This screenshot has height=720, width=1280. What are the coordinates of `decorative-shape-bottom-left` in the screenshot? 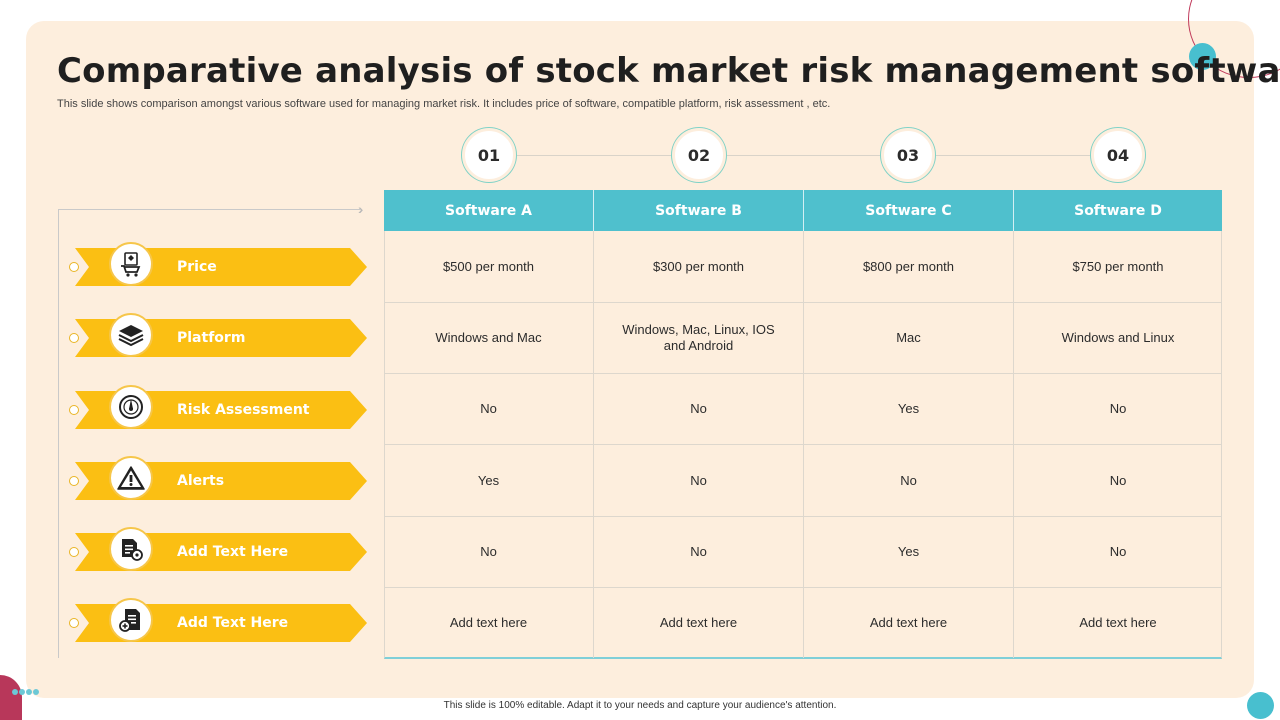 It's located at (11, 697).